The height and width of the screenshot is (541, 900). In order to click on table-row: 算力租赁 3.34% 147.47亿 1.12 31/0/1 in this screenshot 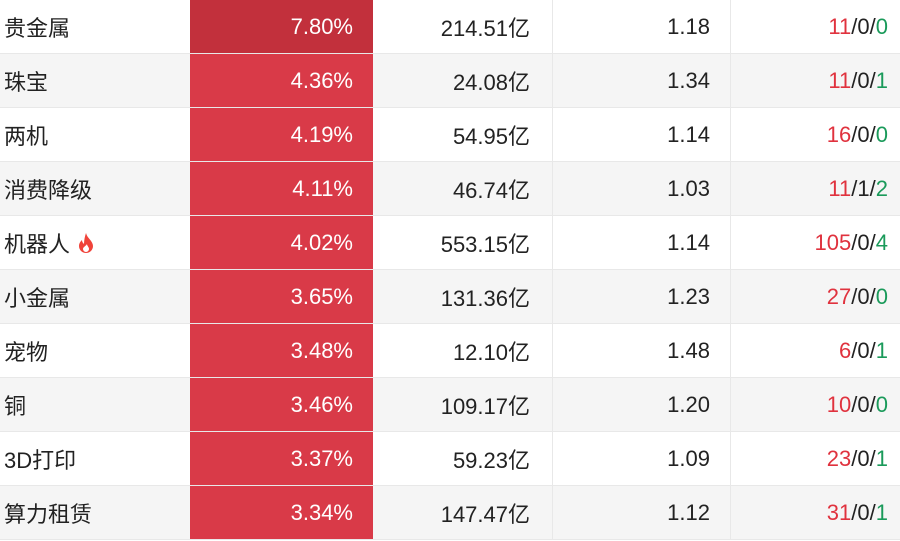, I will do `click(450, 513)`.